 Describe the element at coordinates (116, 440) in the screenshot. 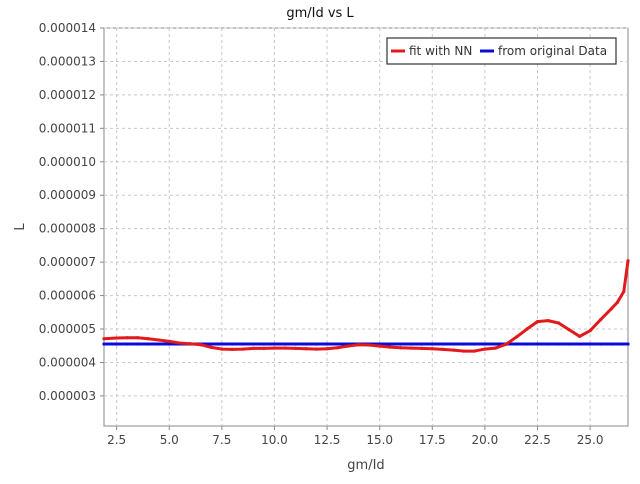

I see `x-tick-label: 2.5` at that location.